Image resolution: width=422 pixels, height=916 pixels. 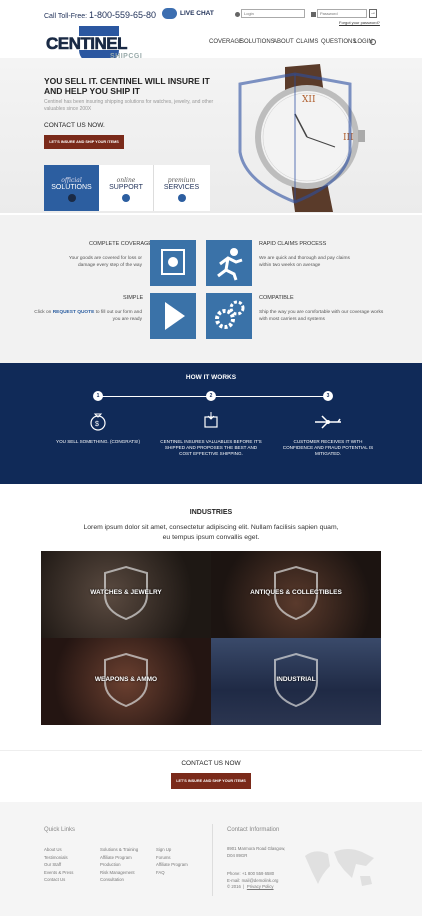 What do you see at coordinates (237, 855) in the screenshot?
I see `address-line: D04 89GR` at bounding box center [237, 855].